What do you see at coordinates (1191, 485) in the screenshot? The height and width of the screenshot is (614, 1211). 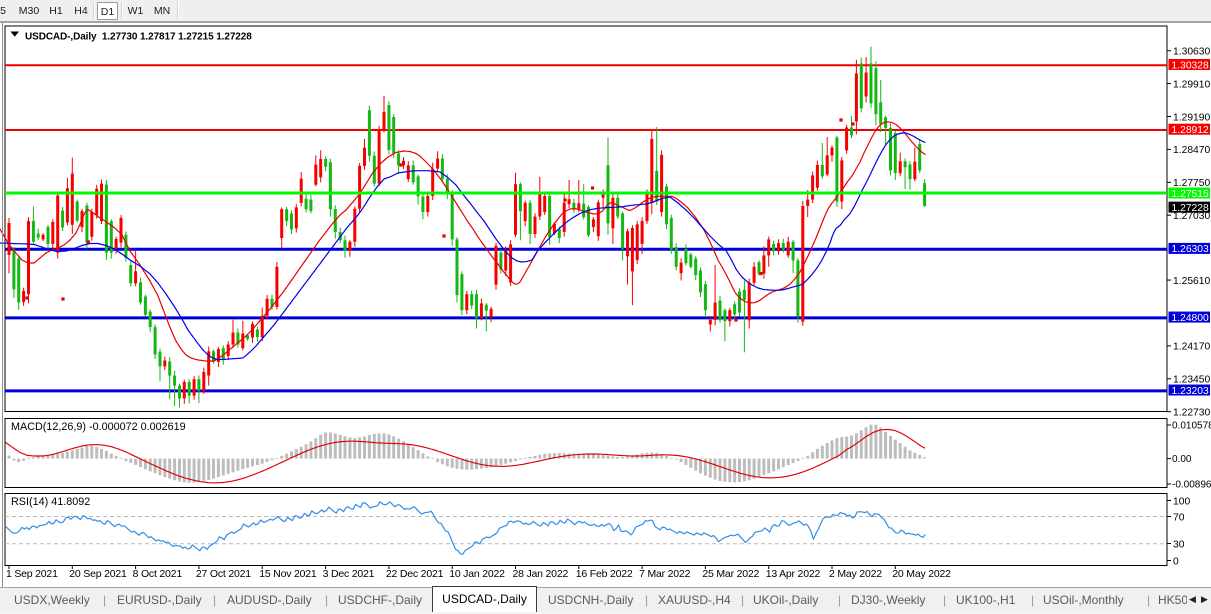 I see `svg-text: -0.00896` at bounding box center [1191, 485].